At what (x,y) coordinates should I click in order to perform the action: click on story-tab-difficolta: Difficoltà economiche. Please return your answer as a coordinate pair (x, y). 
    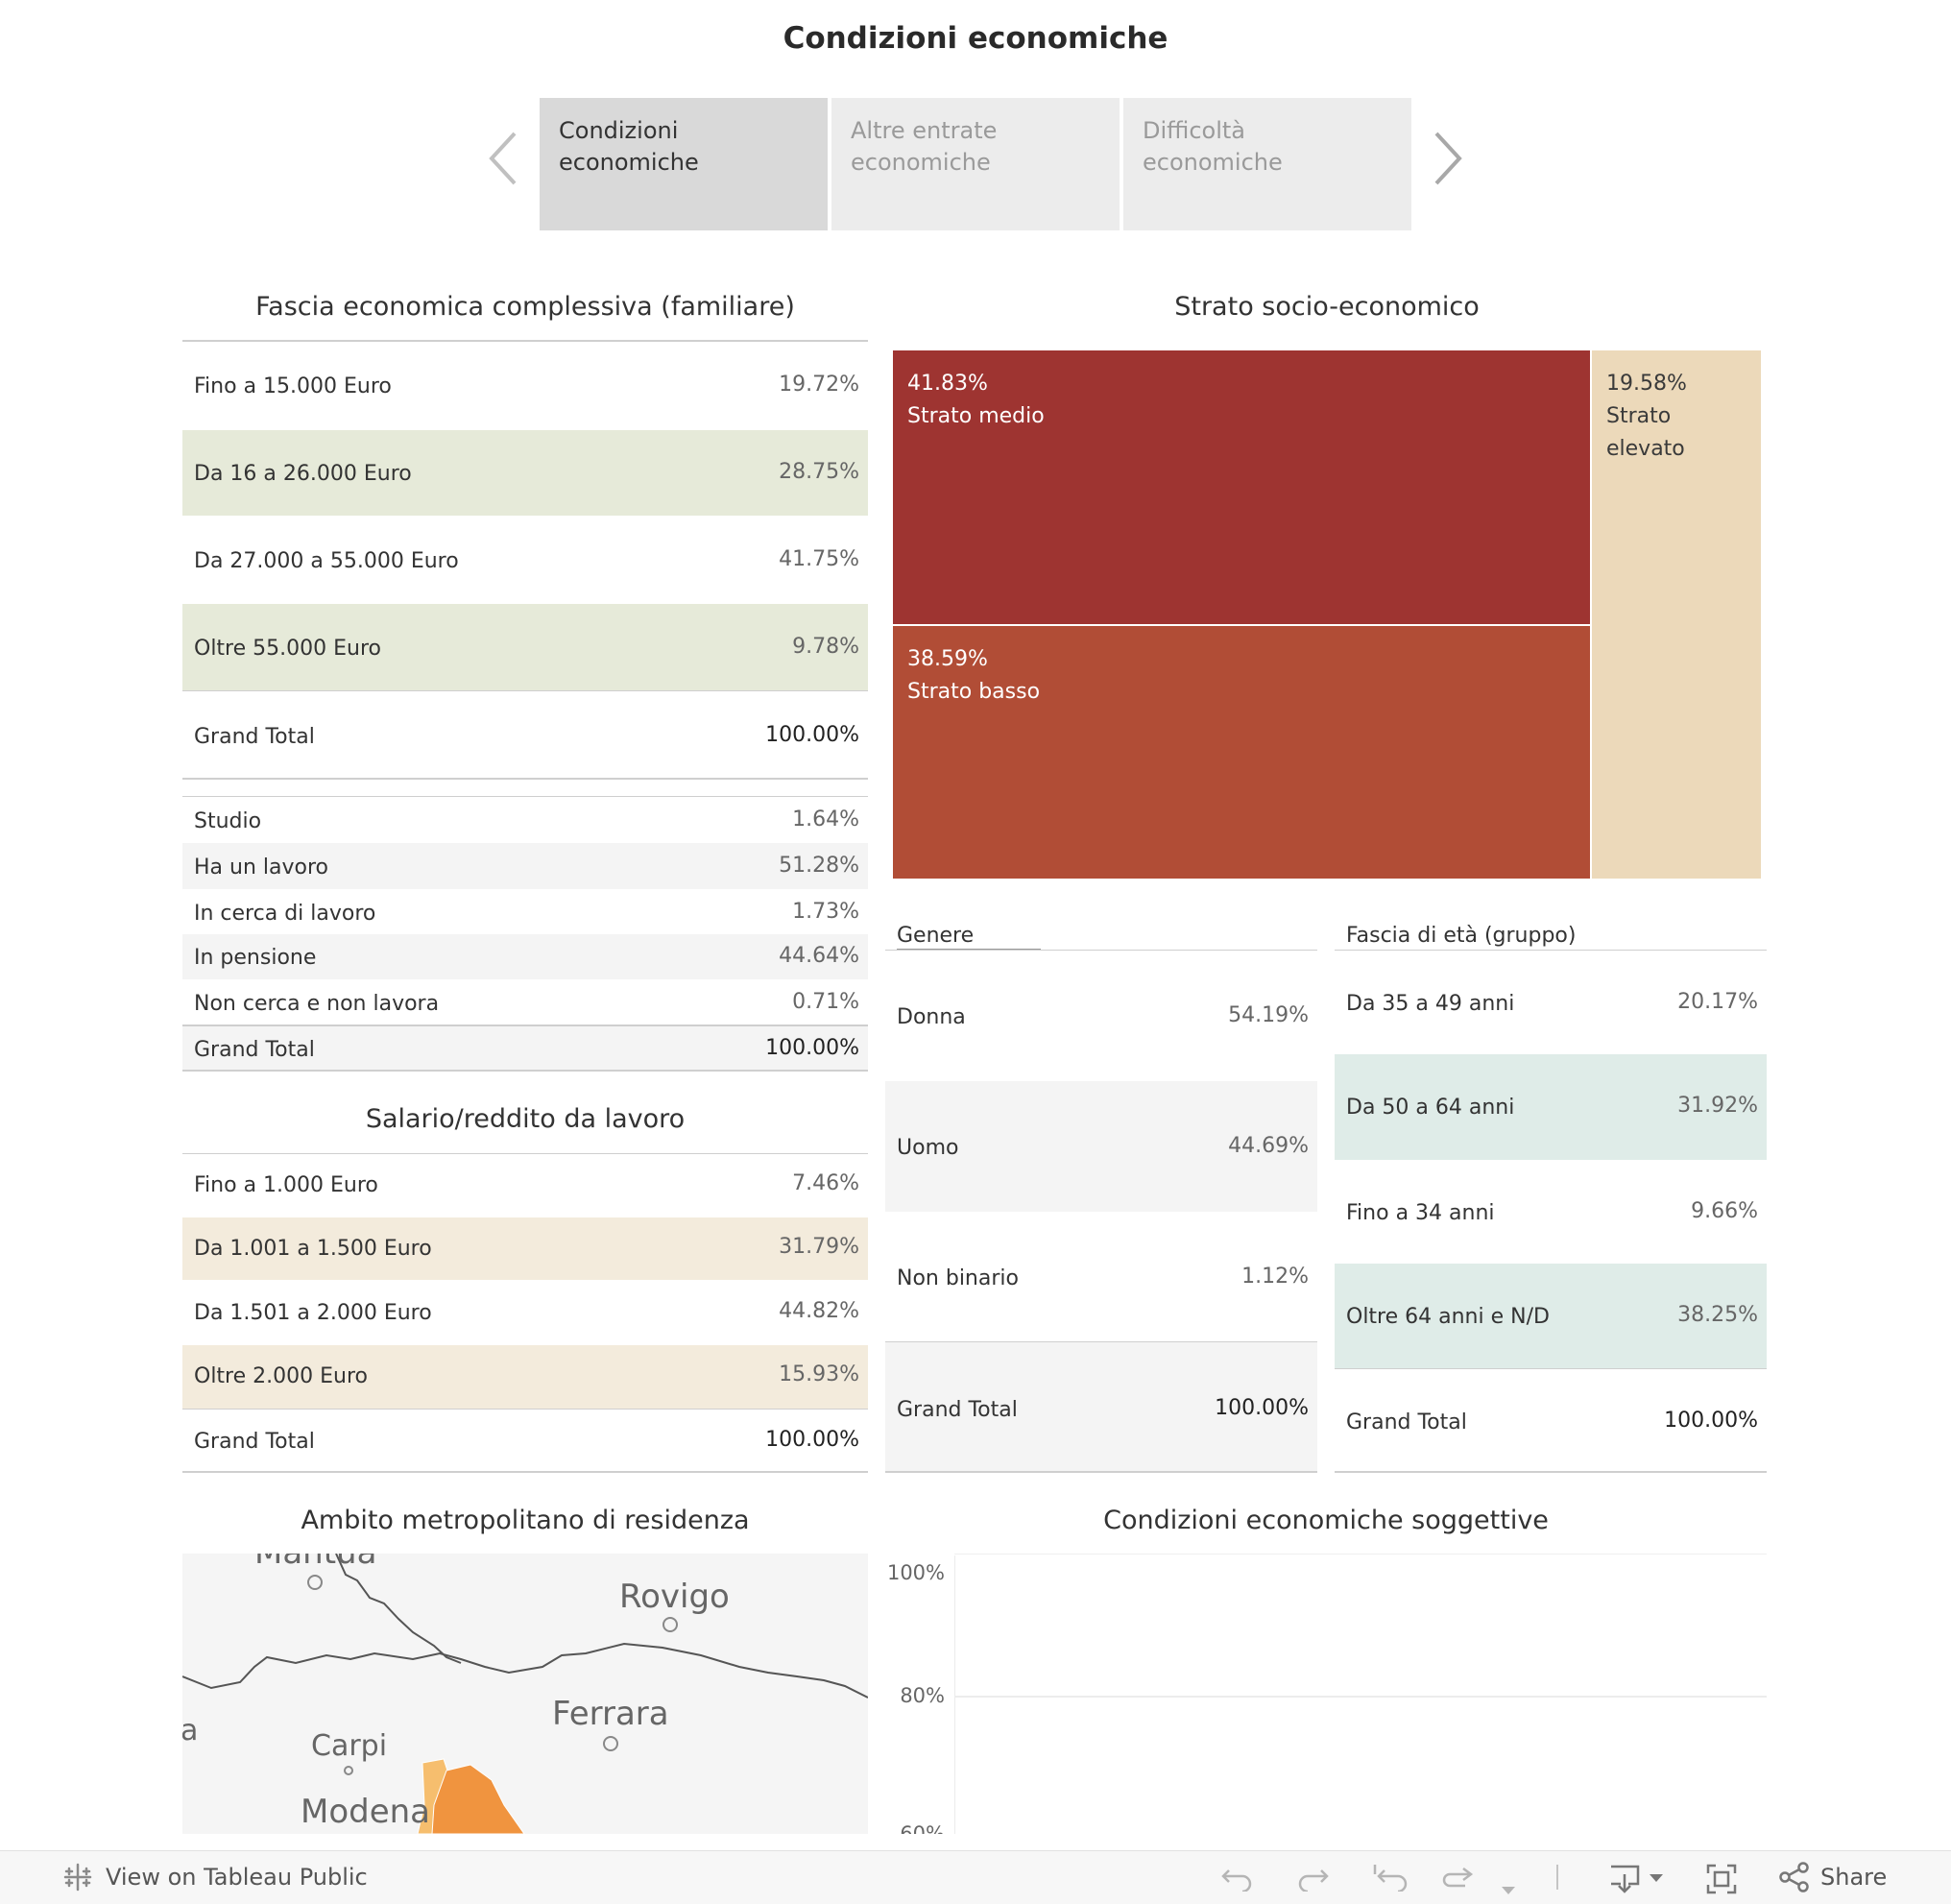
    Looking at the image, I should click on (1267, 164).